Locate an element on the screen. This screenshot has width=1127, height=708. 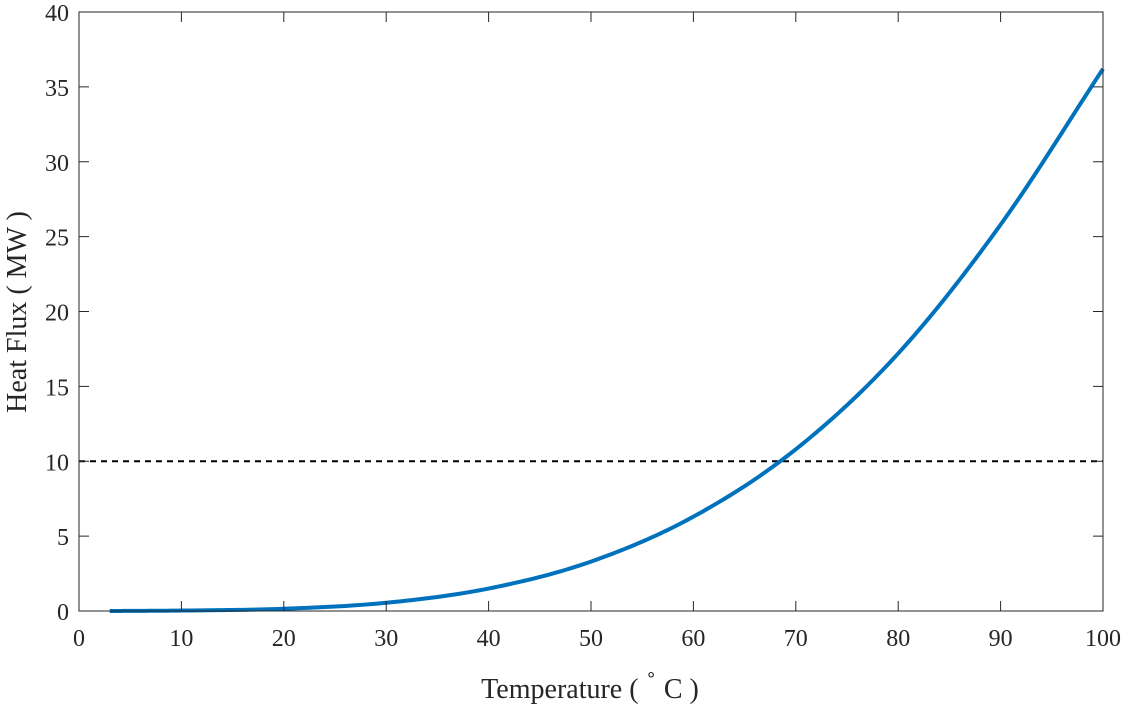
x-tick-label: 70 is located at coordinates (796, 639).